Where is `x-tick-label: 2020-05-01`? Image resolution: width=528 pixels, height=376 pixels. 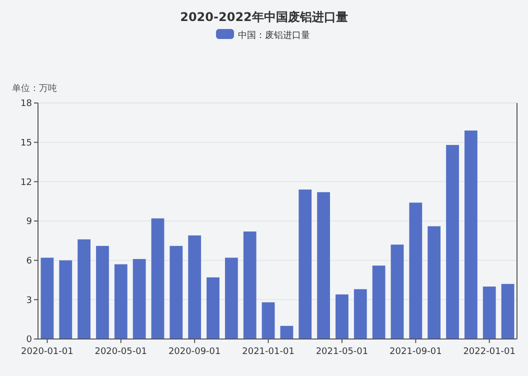
x-tick-label: 2020-05-01 is located at coordinates (121, 352).